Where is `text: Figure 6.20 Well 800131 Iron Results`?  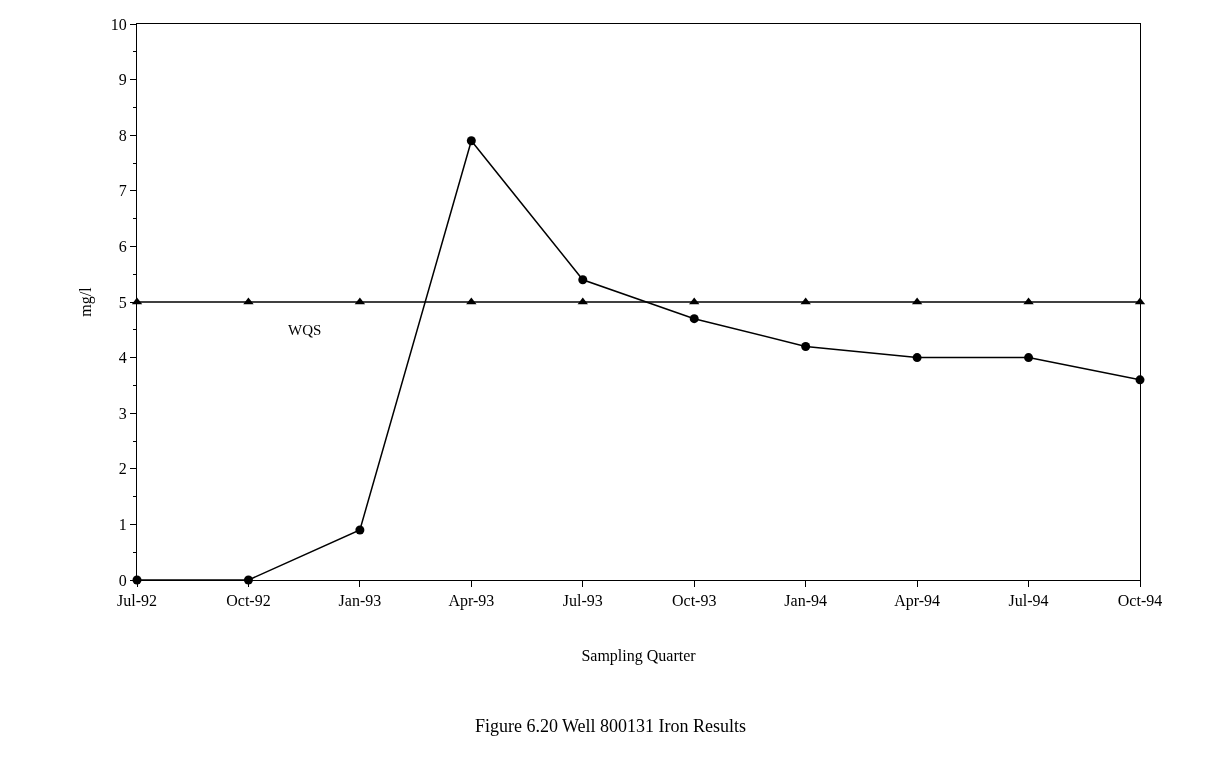 text: Figure 6.20 Well 800131 Iron Results is located at coordinates (610, 726).